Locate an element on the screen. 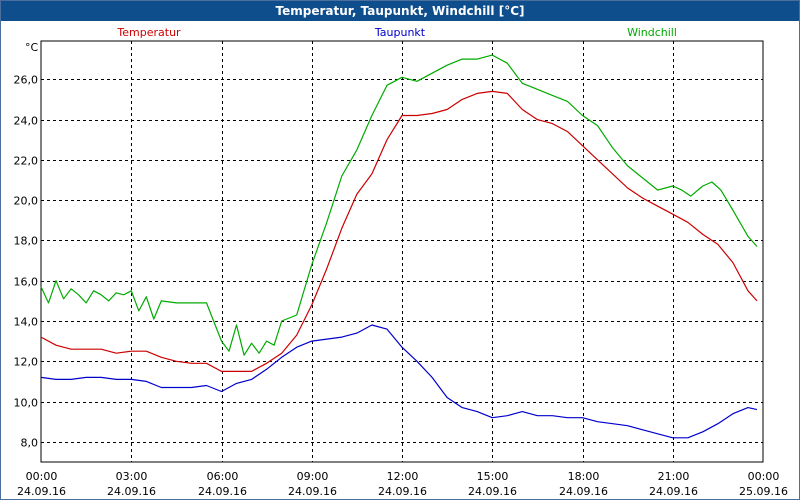  chart-title: Temperatur, Taupunkt, Windchill [°C] is located at coordinates (400, 11).